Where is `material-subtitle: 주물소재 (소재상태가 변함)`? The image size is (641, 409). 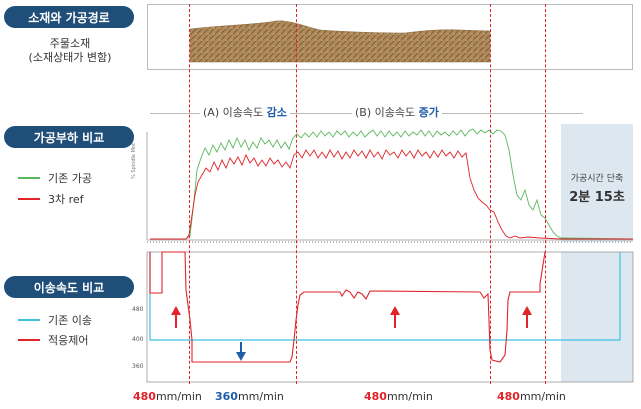
material-subtitle: 주물소재 (소재상태가 변함) is located at coordinates (70, 51).